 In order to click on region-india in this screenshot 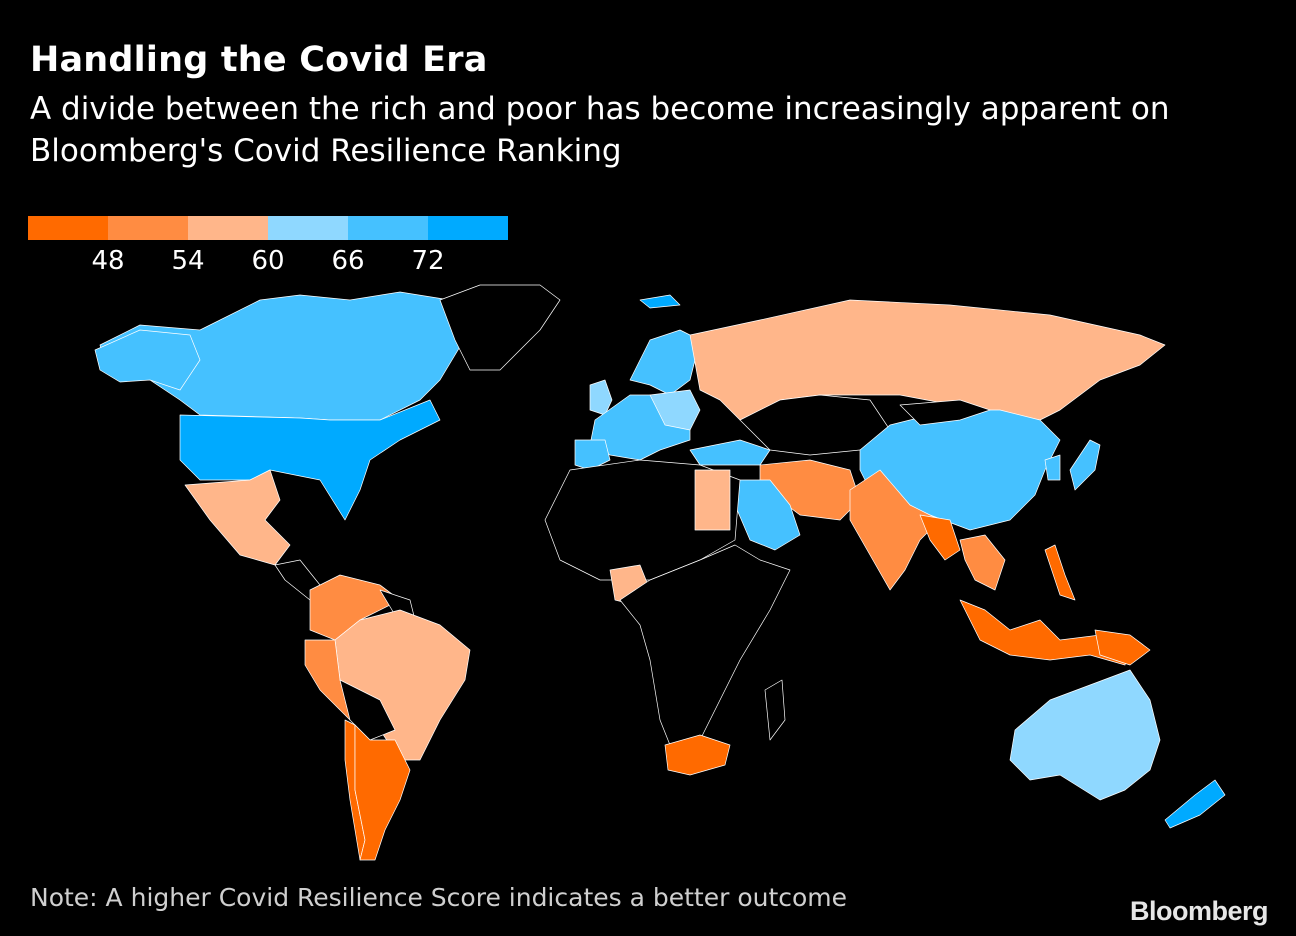, I will do `click(895, 530)`.